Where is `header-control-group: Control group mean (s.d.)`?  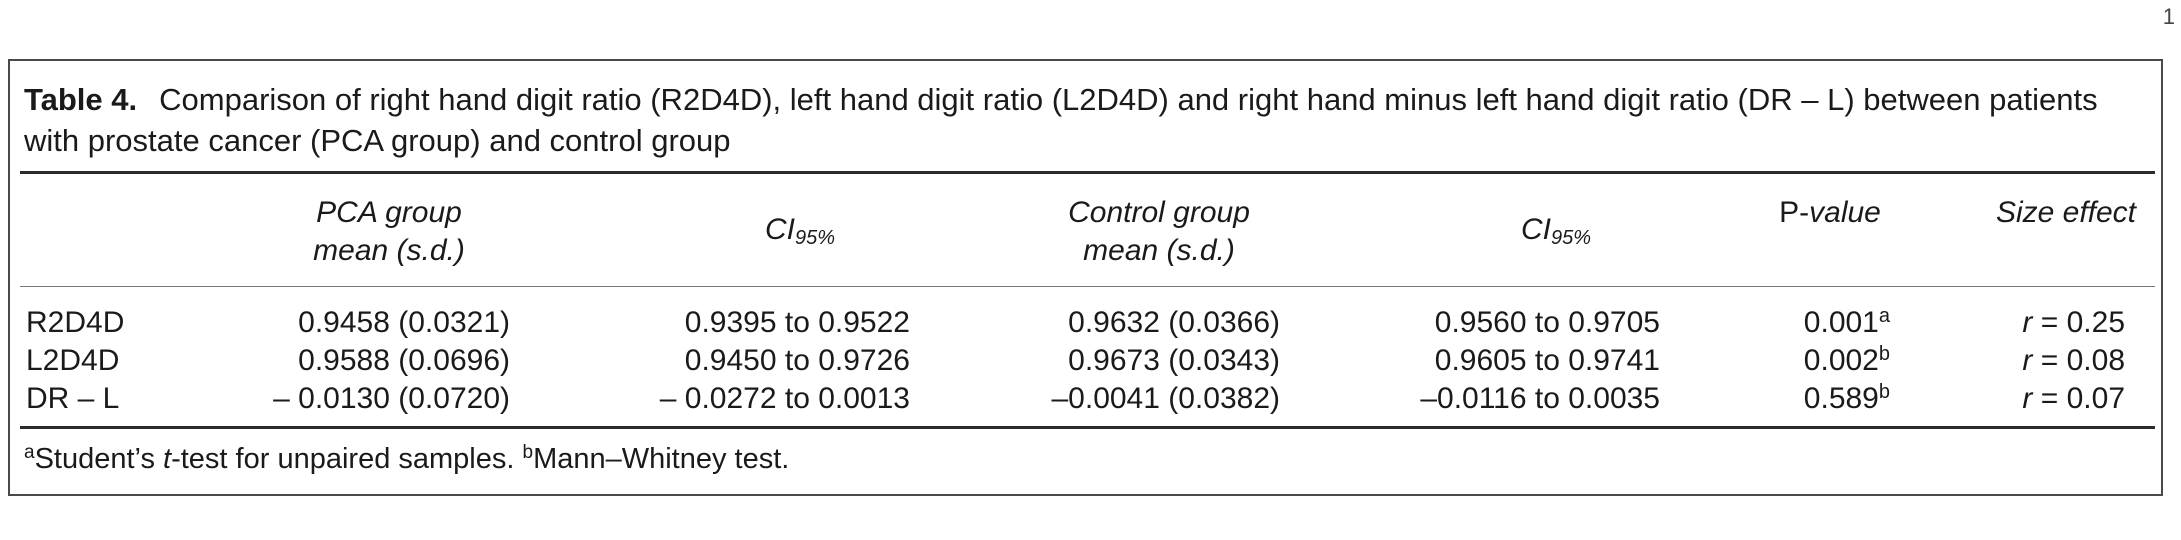
header-control-group: Control group mean (s.d.) is located at coordinates (1159, 232).